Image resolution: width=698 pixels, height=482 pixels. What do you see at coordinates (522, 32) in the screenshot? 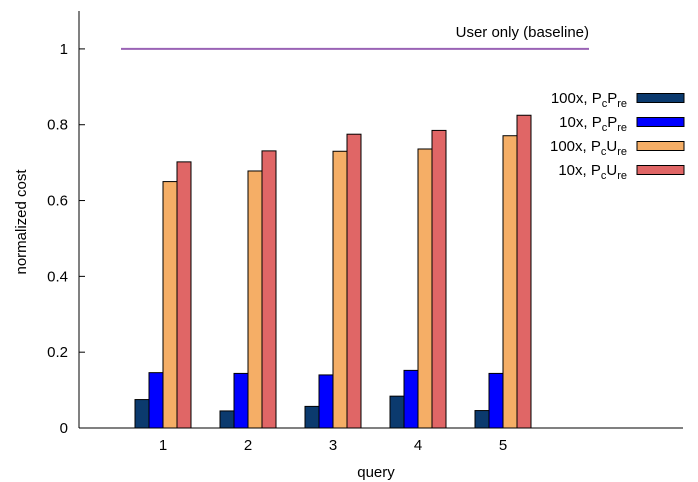
I see `baseline-label: User only (baseline)` at bounding box center [522, 32].